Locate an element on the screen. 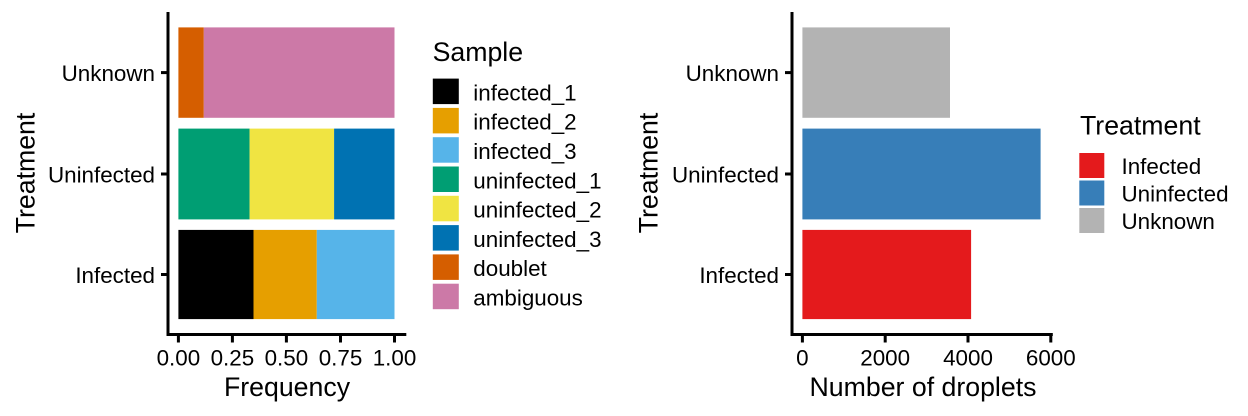  svg-text: uninfected_2 is located at coordinates (537, 210).